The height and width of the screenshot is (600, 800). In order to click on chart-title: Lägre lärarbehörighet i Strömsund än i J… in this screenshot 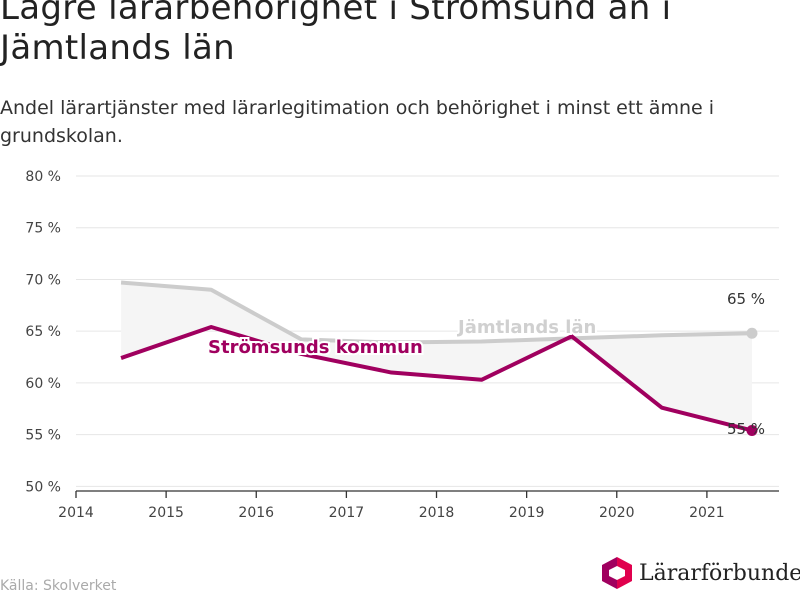, I will do `click(336, 34)`.